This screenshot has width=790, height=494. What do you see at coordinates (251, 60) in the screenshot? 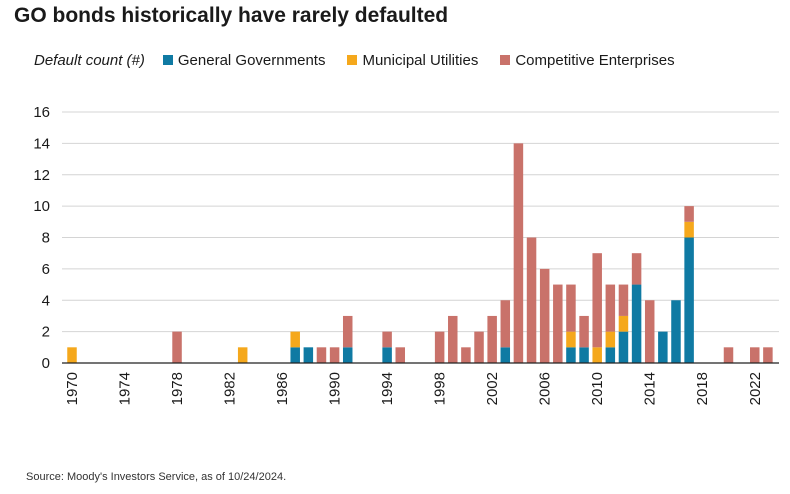
I see `legend-label-general-governments: General Governments` at bounding box center [251, 60].